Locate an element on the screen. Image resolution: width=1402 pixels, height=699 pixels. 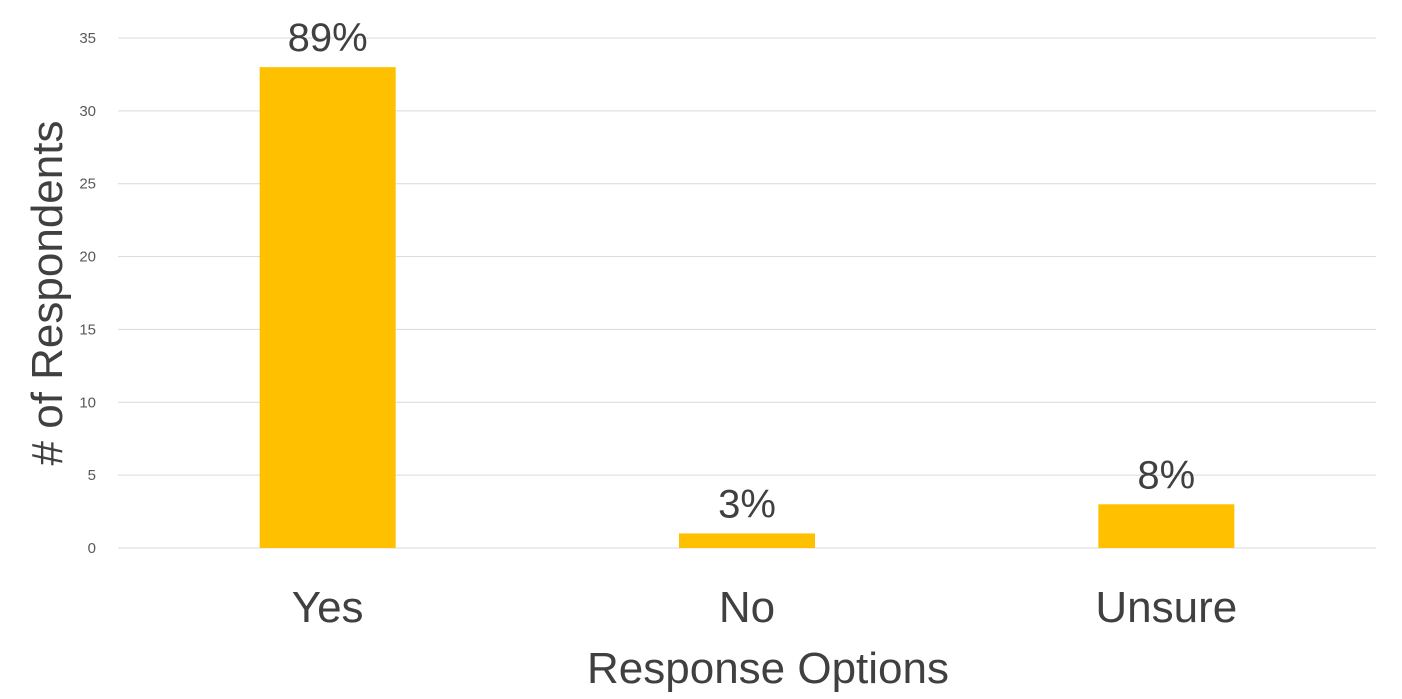
y-tick-label: 20 is located at coordinates (87, 257).